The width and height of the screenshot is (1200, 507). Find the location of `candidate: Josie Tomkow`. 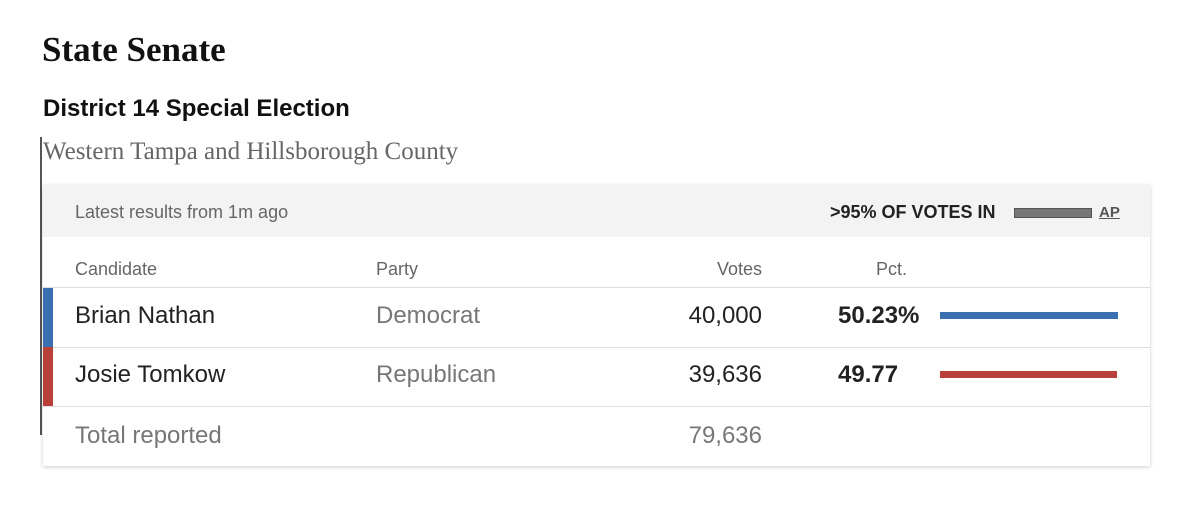

candidate: Josie Tomkow is located at coordinates (150, 374).